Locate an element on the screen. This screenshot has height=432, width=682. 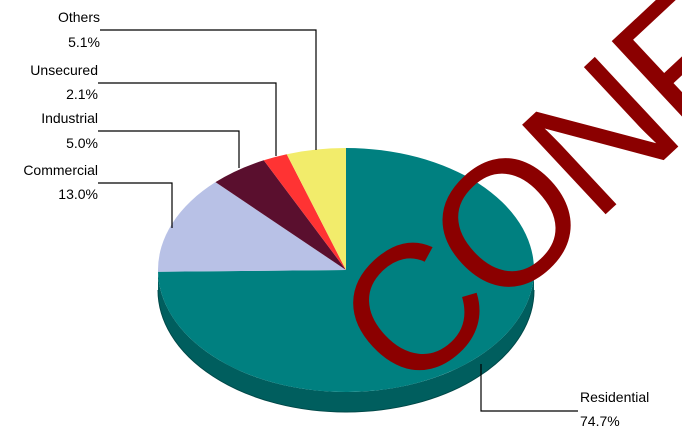
pie-slice-commercial is located at coordinates (252, 227).